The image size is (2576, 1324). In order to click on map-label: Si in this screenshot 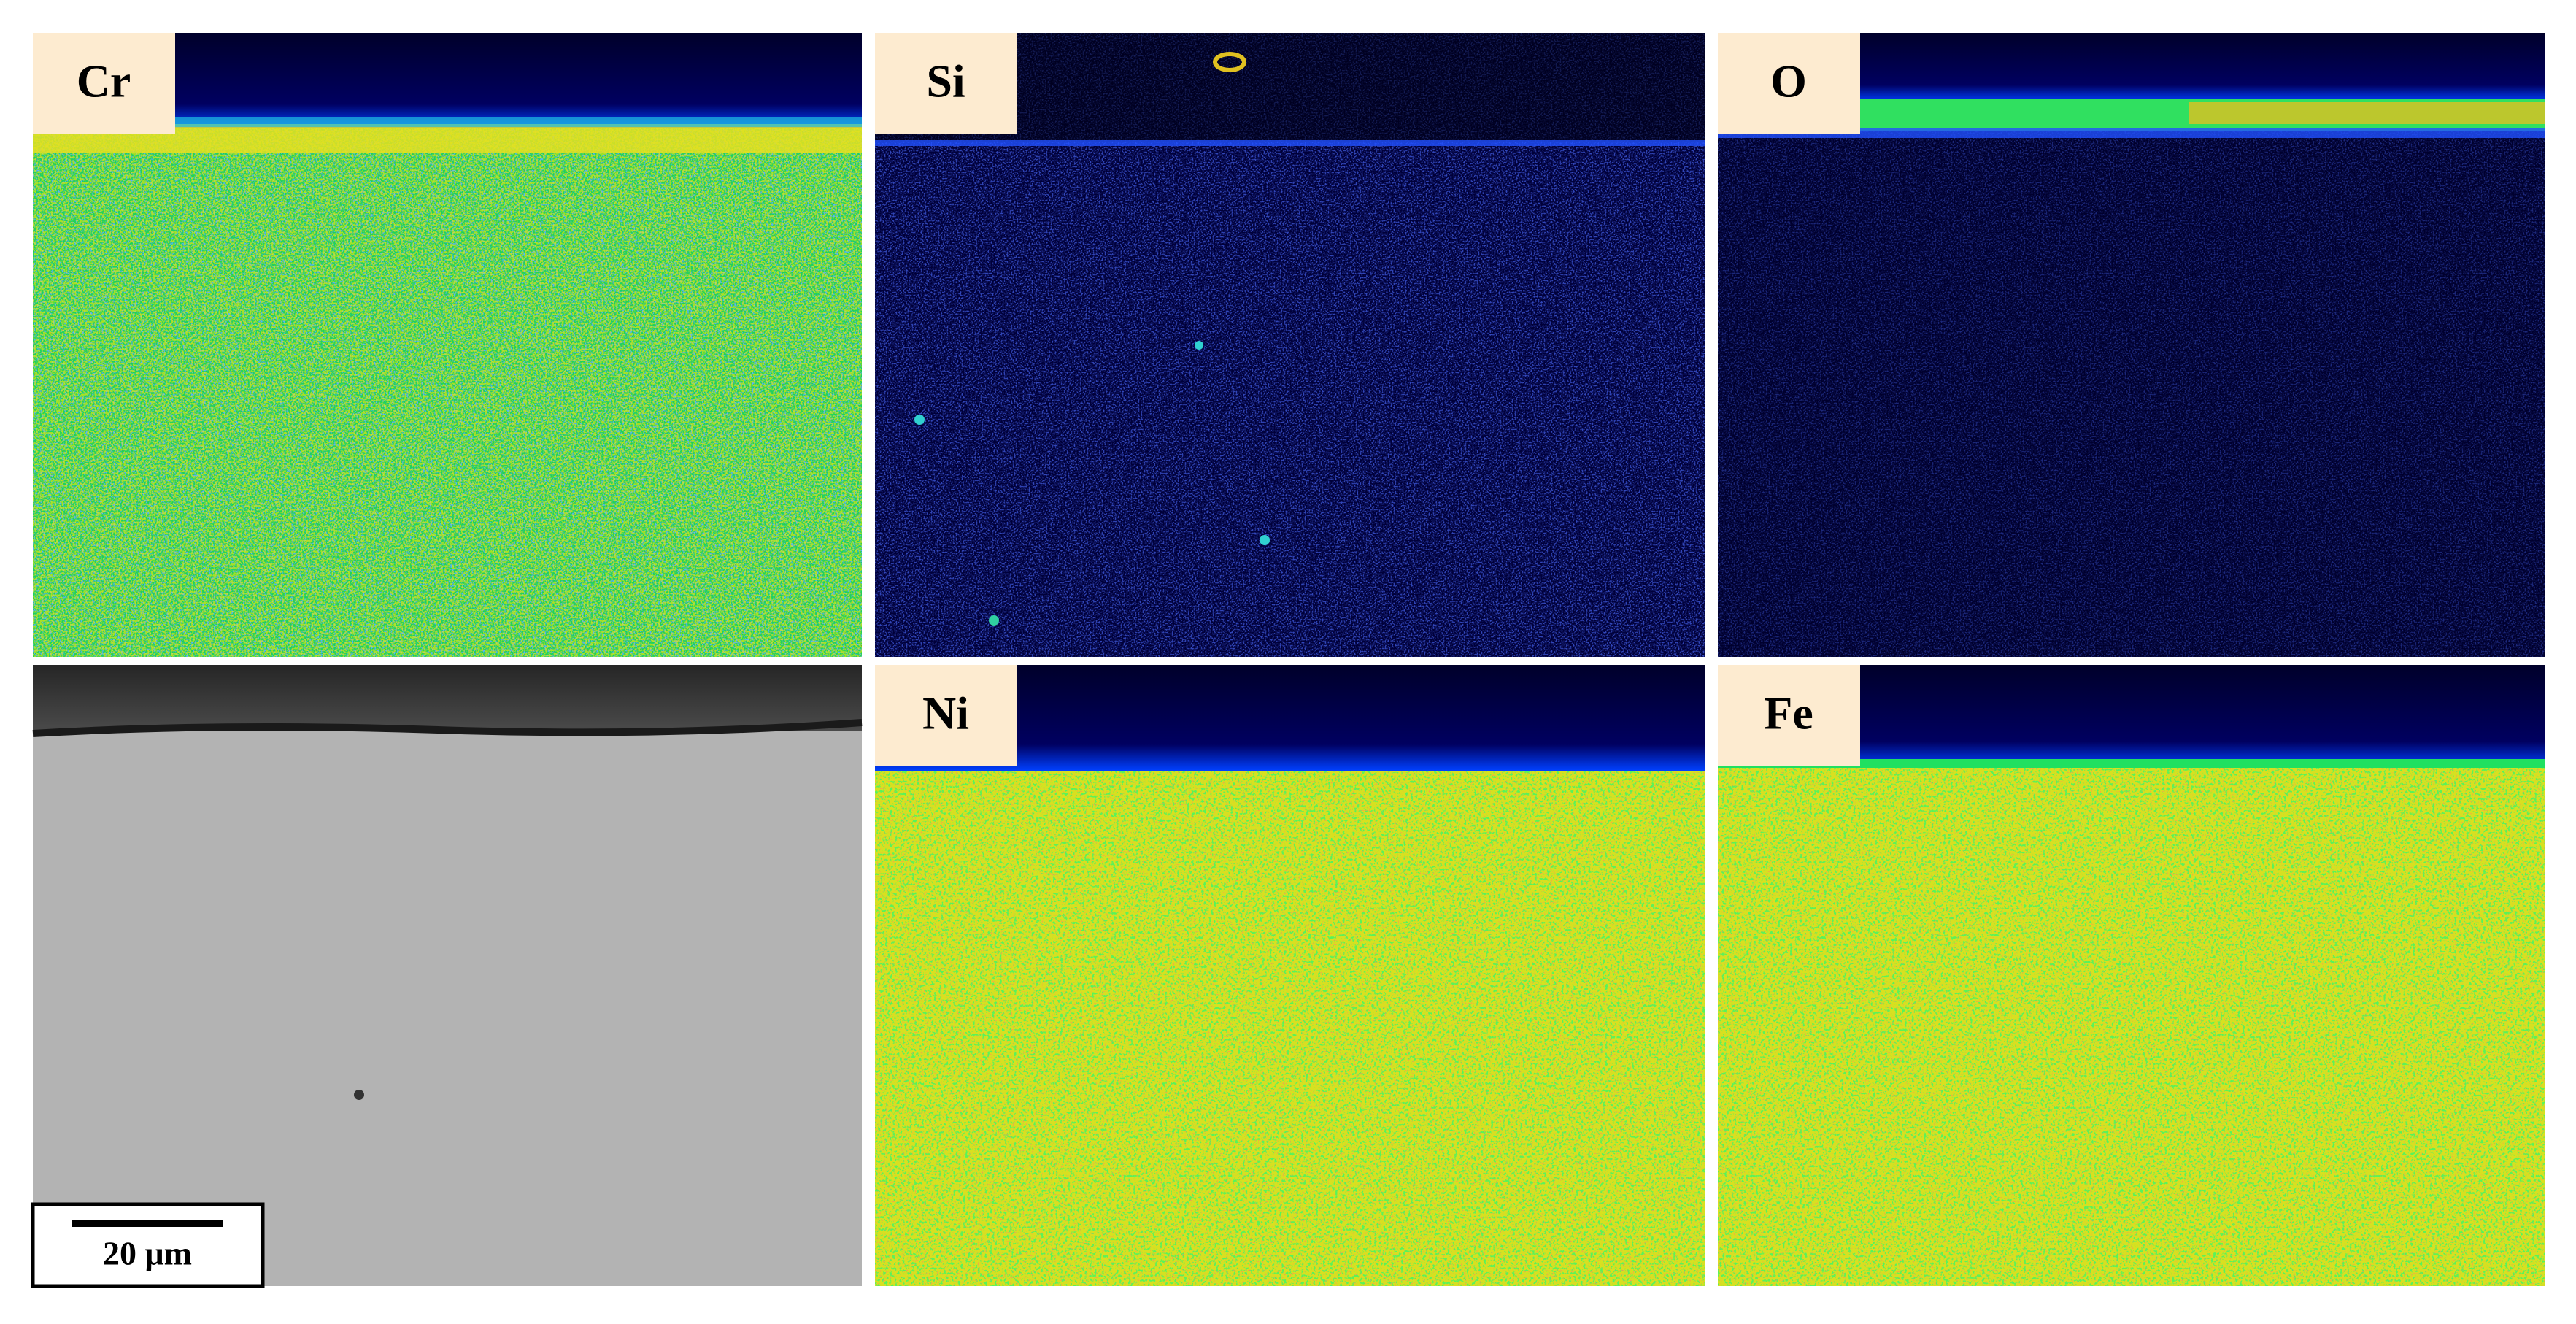, I will do `click(945, 81)`.